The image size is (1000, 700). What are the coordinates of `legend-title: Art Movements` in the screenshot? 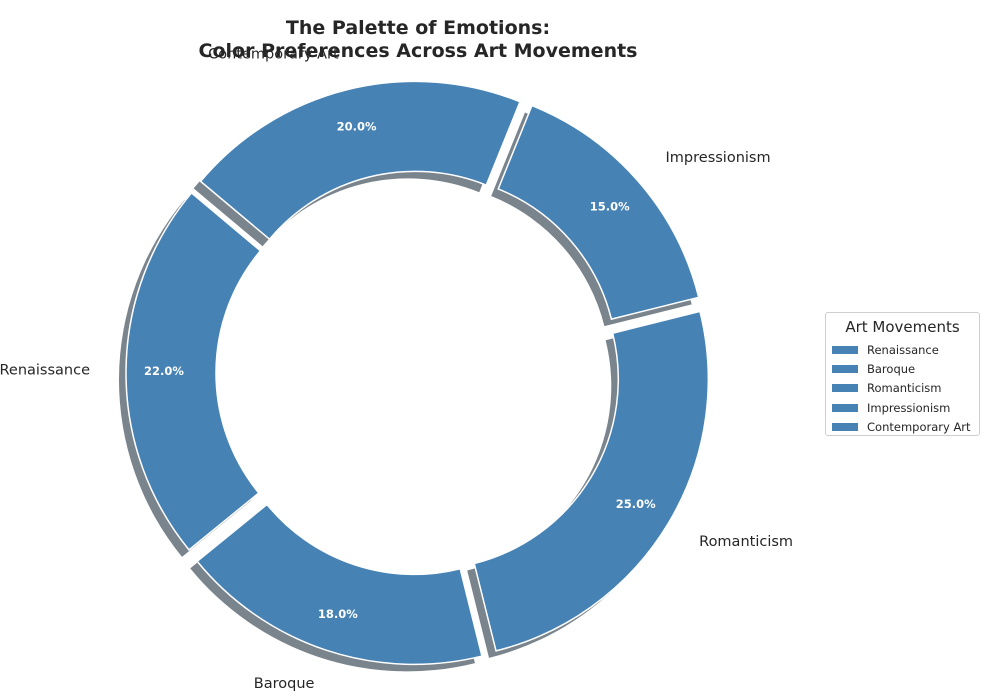 It's located at (902, 327).